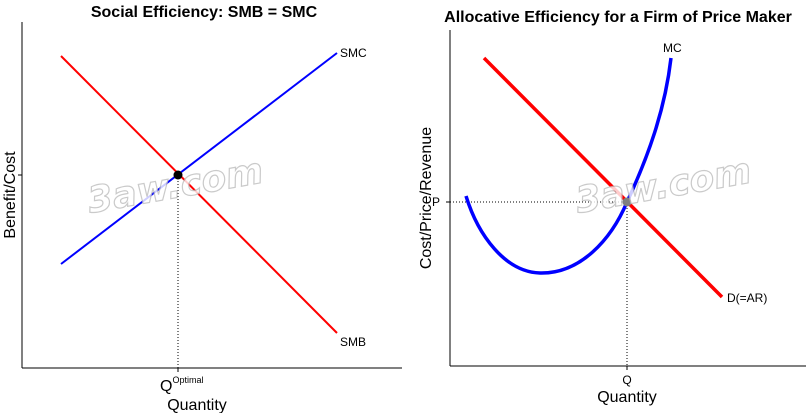 The image size is (812, 413). What do you see at coordinates (10, 195) in the screenshot?
I see `y-axis-label: Benefit/Cost` at bounding box center [10, 195].